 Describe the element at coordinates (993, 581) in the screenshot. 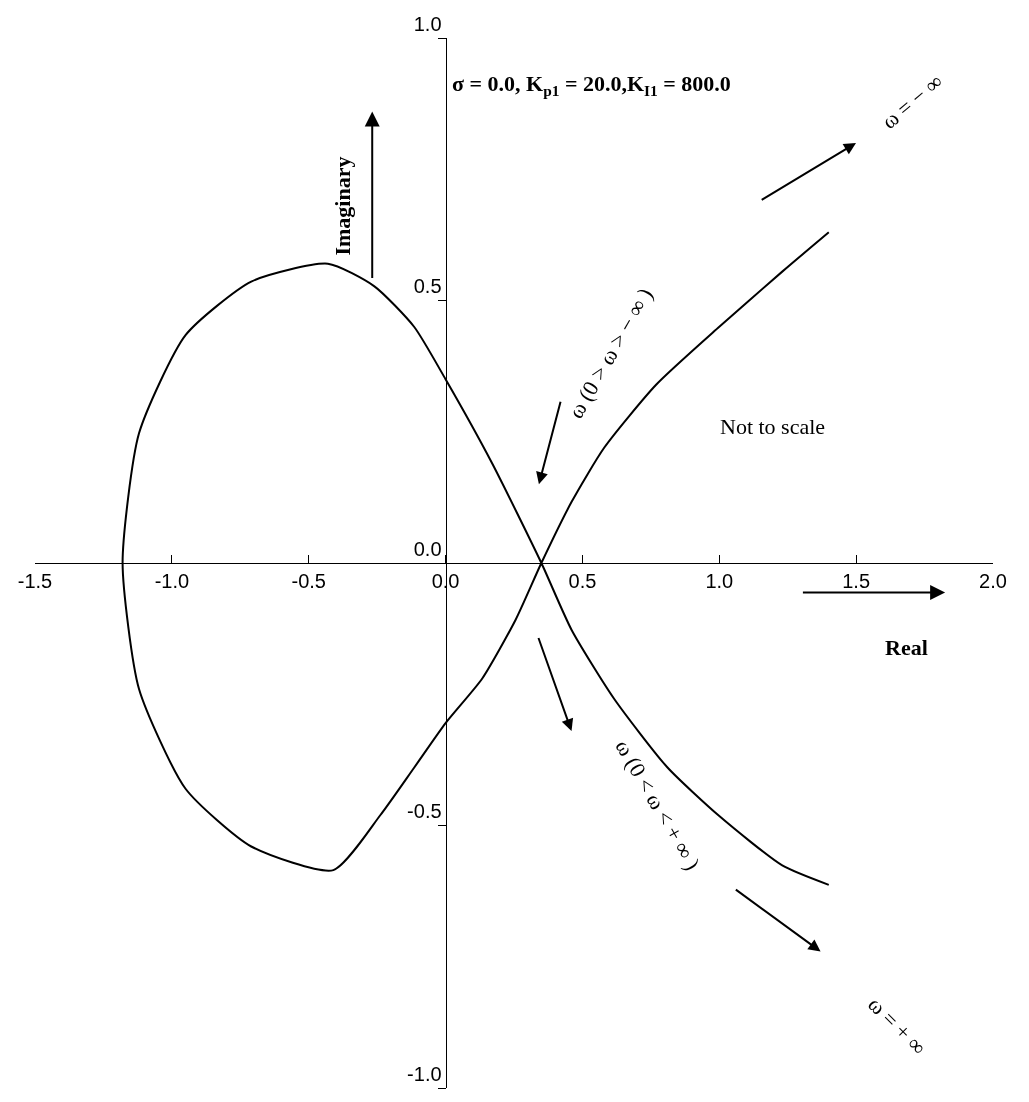

I see `x-tick-label: 2.0` at that location.